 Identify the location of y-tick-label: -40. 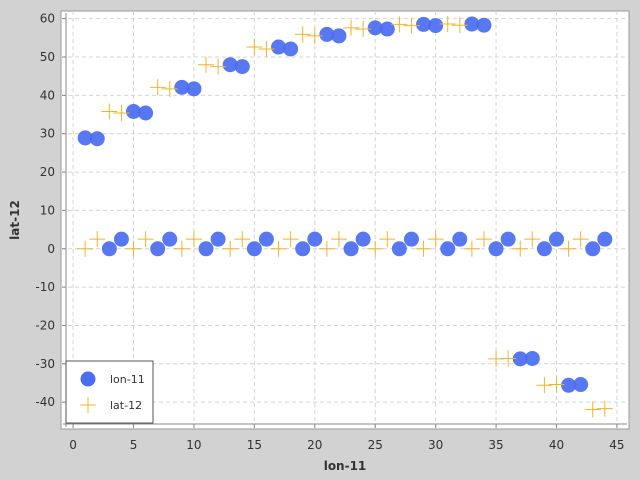
(45, 402).